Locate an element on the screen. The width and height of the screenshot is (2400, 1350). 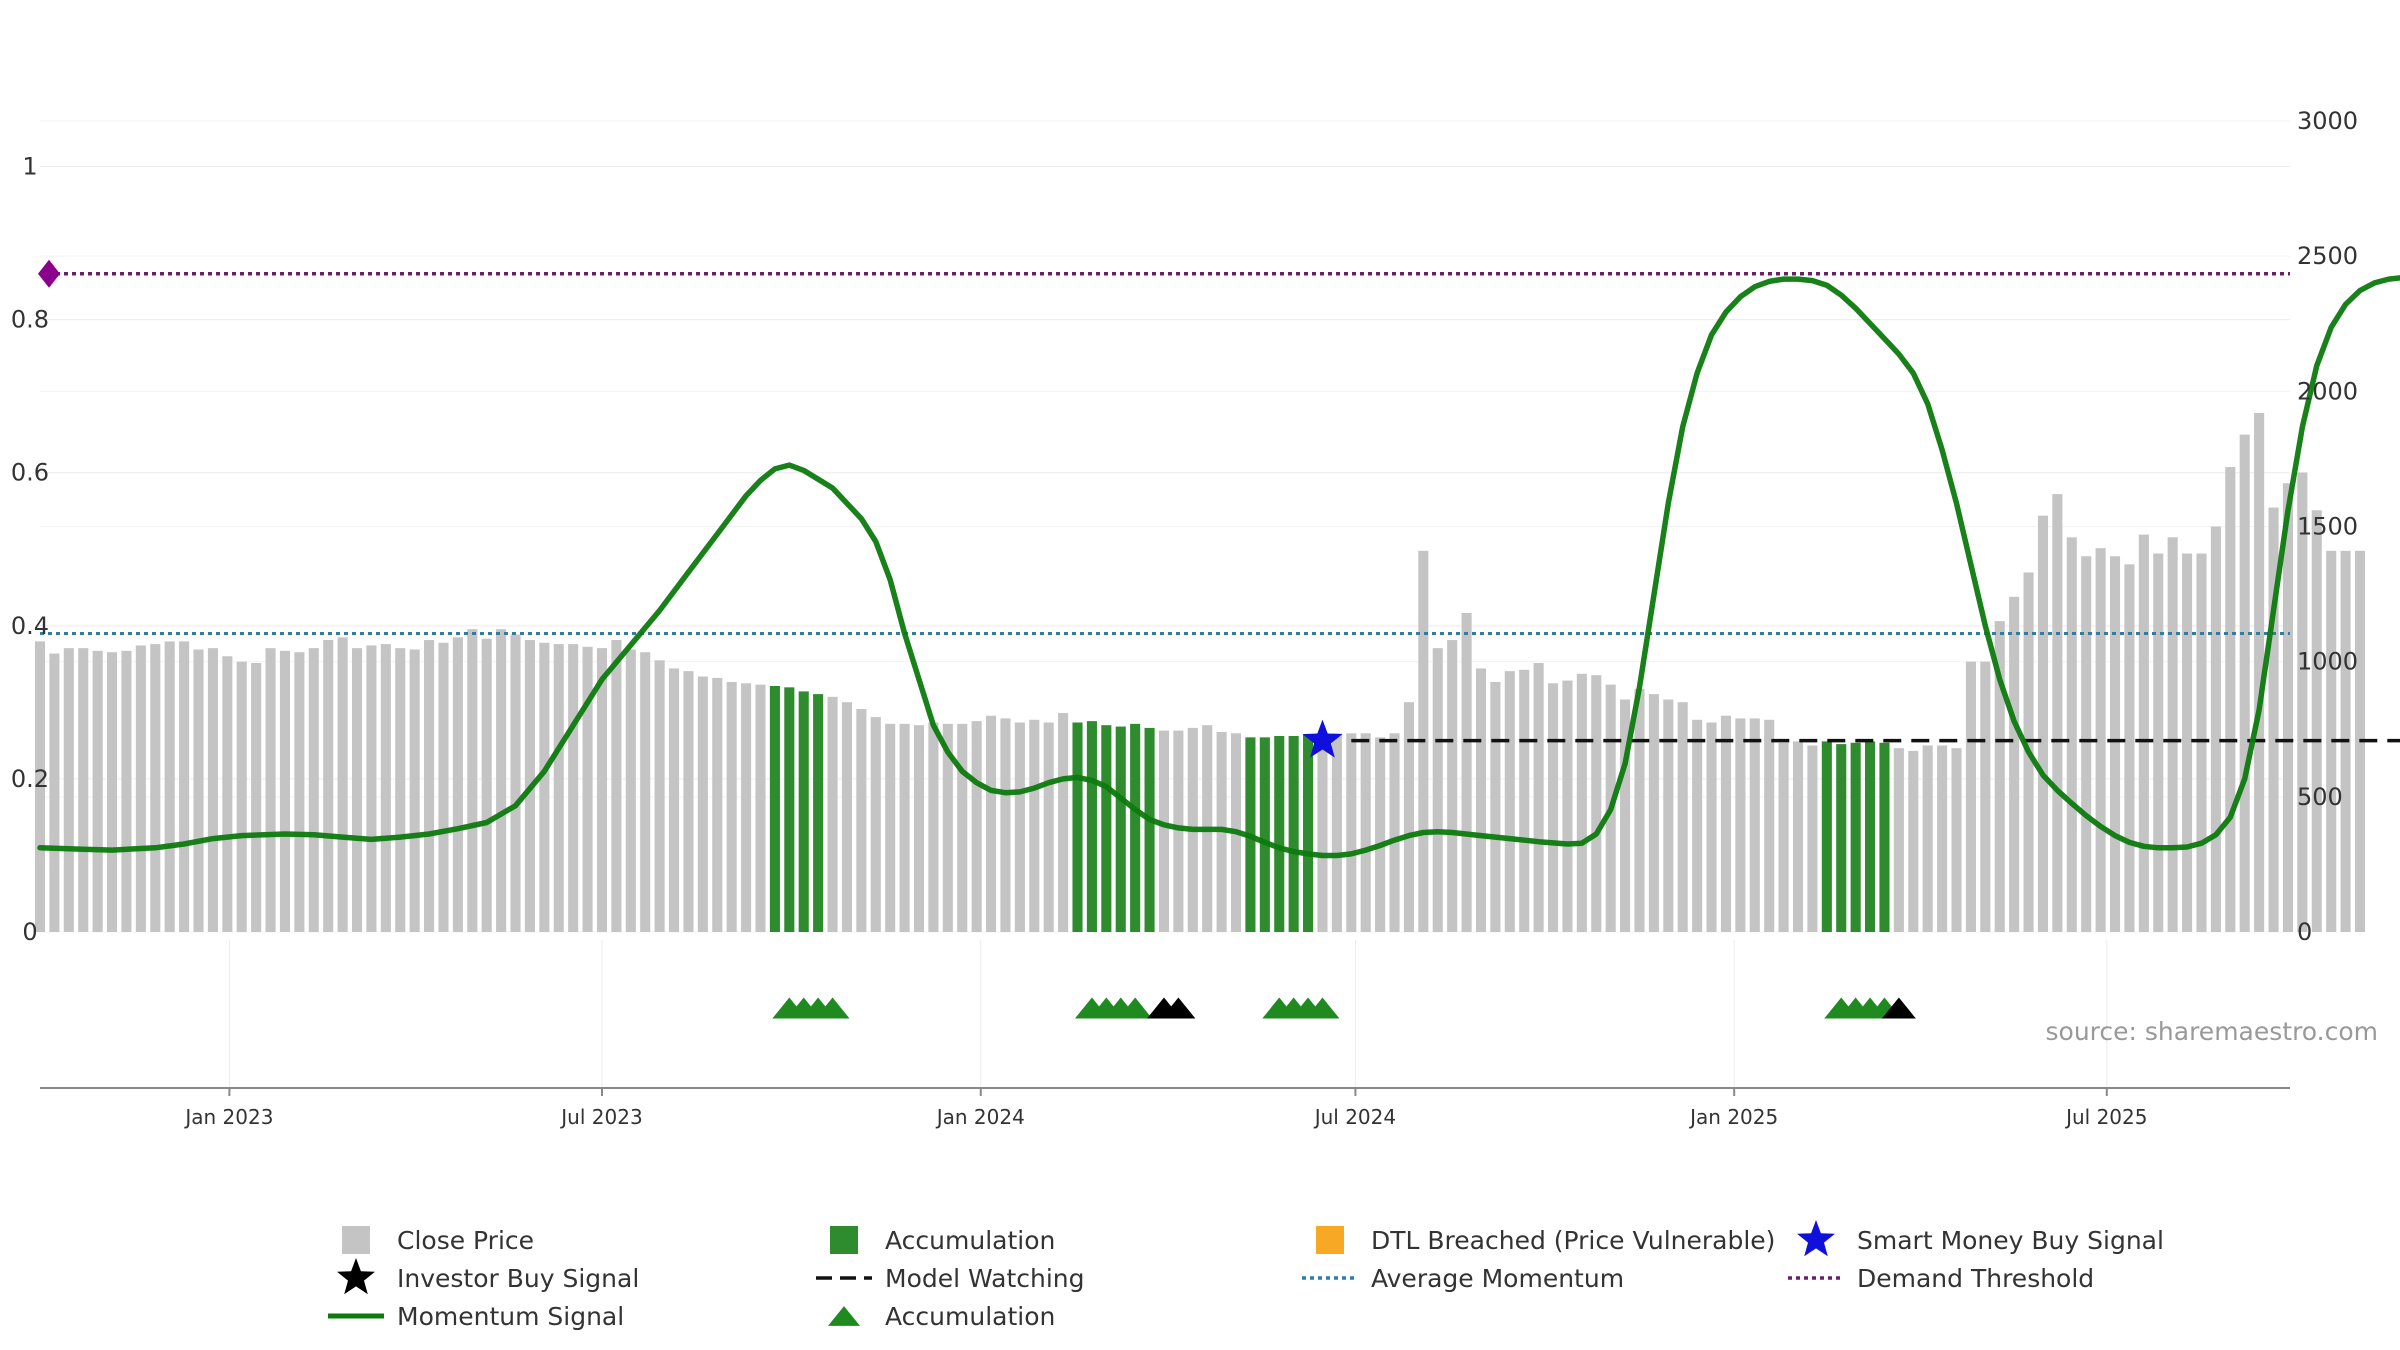
legend-item-investor: Investor Buy Signal is located at coordinates (488, 1276).